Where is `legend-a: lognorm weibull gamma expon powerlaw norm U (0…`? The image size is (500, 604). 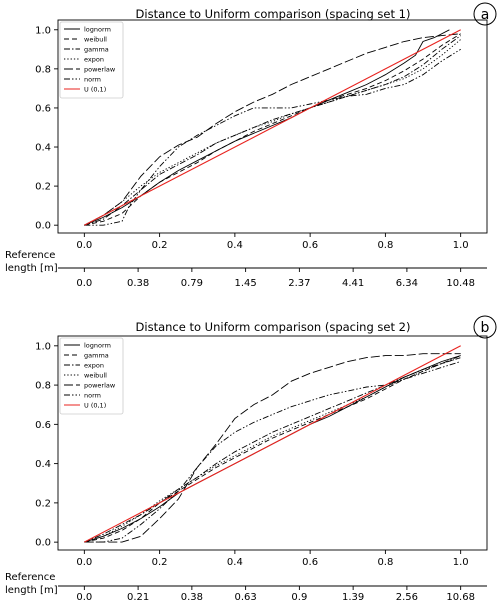
legend-a: lognorm weibull gamma expon powerlaw norm U (0… is located at coordinates (91, 60).